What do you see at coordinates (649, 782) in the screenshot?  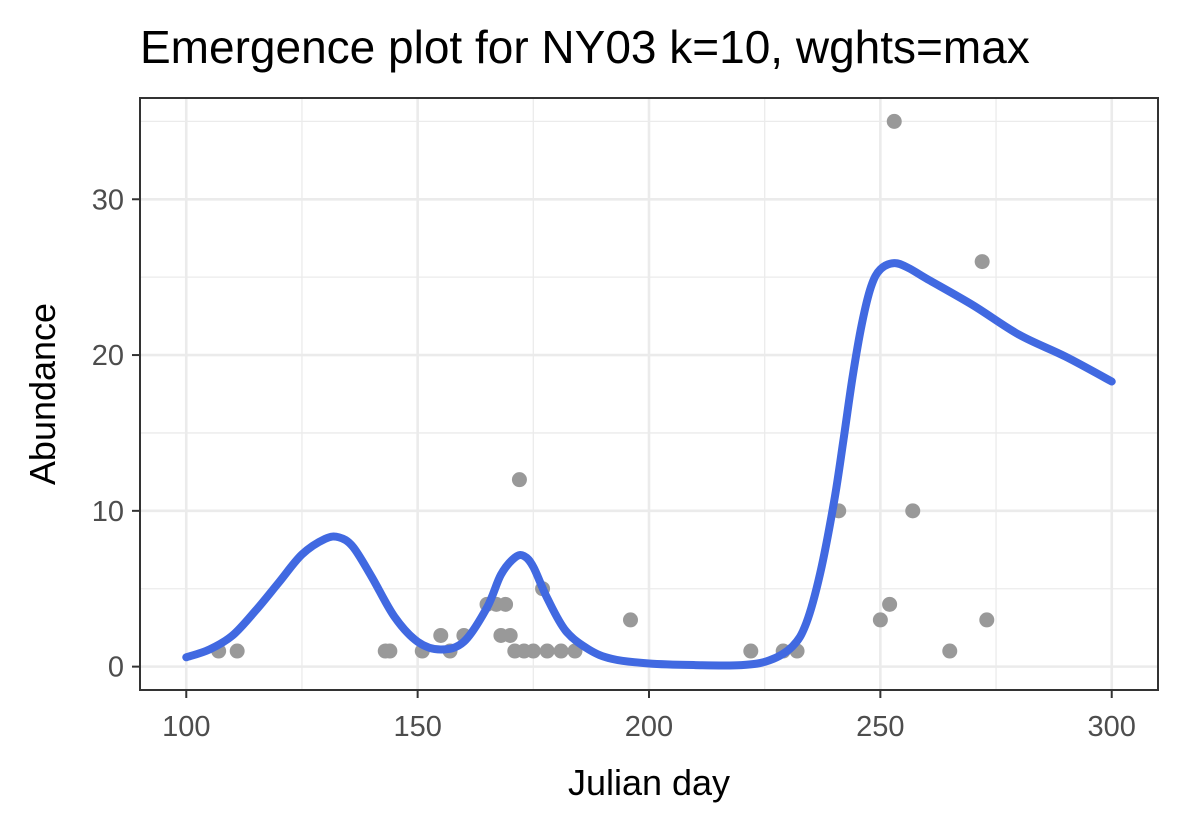 I see `x-axis-label: Julian day` at bounding box center [649, 782].